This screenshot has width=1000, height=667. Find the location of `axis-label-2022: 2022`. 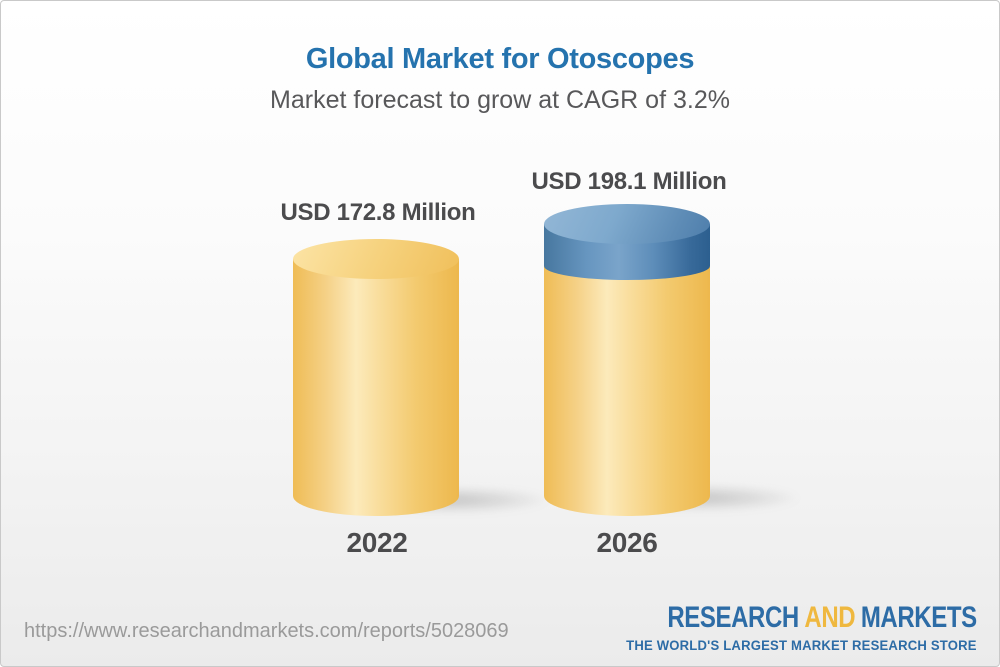

axis-label-2022: 2022 is located at coordinates (377, 542).